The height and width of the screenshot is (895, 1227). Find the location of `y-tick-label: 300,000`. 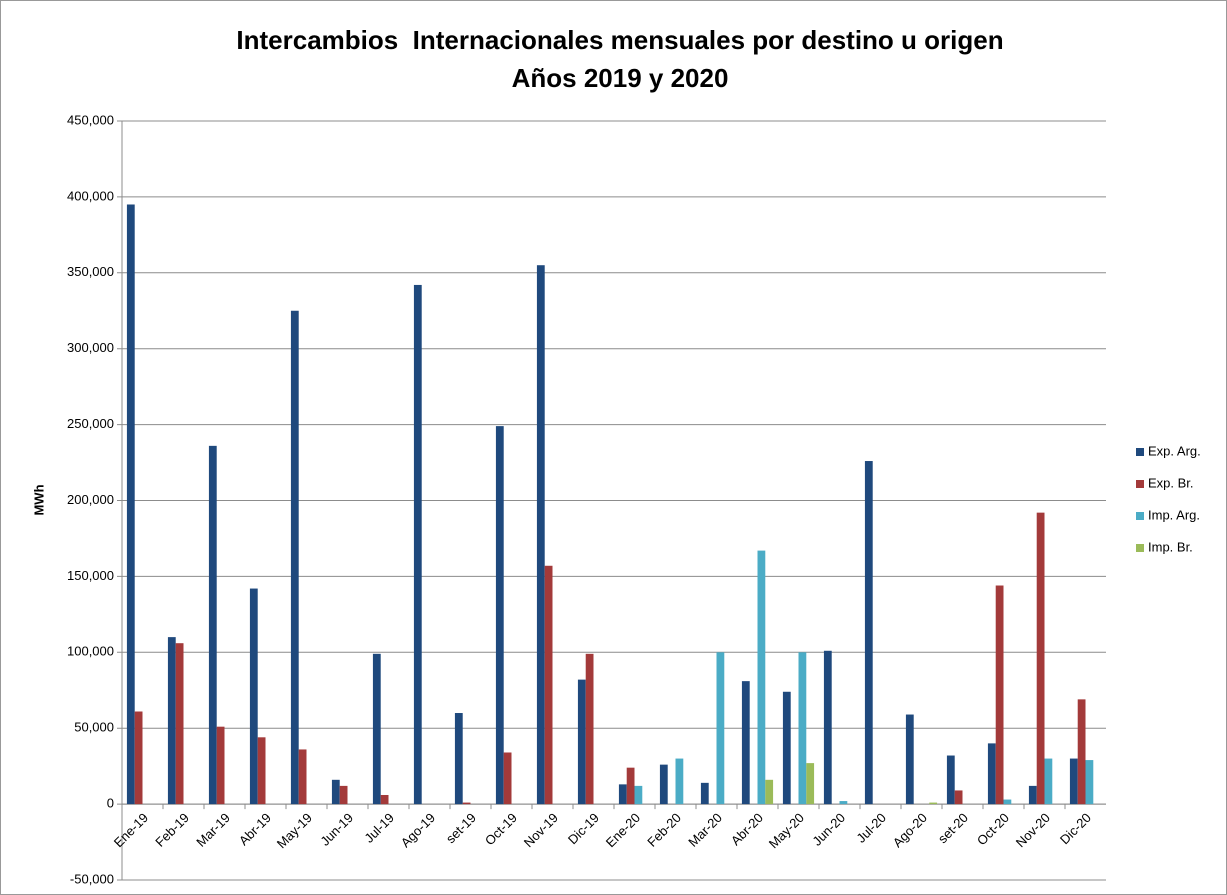

y-tick-label: 300,000 is located at coordinates (90, 347).